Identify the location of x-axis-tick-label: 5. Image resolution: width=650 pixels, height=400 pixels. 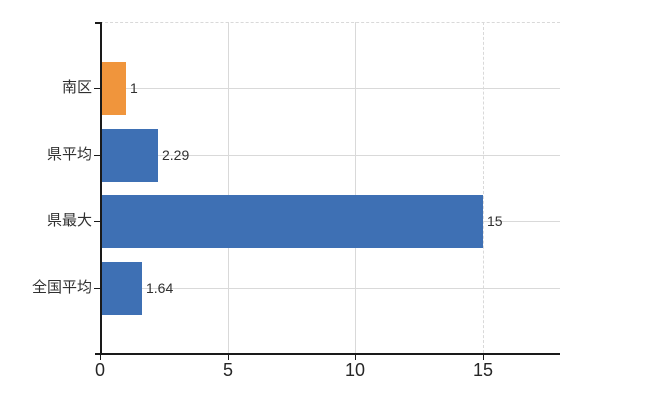
(227, 370).